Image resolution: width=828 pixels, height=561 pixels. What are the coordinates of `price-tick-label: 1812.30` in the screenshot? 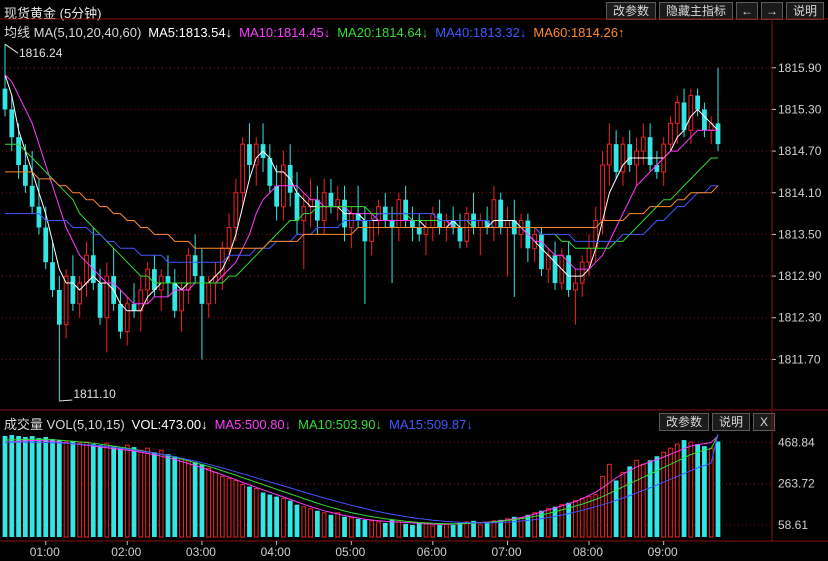 It's located at (800, 318).